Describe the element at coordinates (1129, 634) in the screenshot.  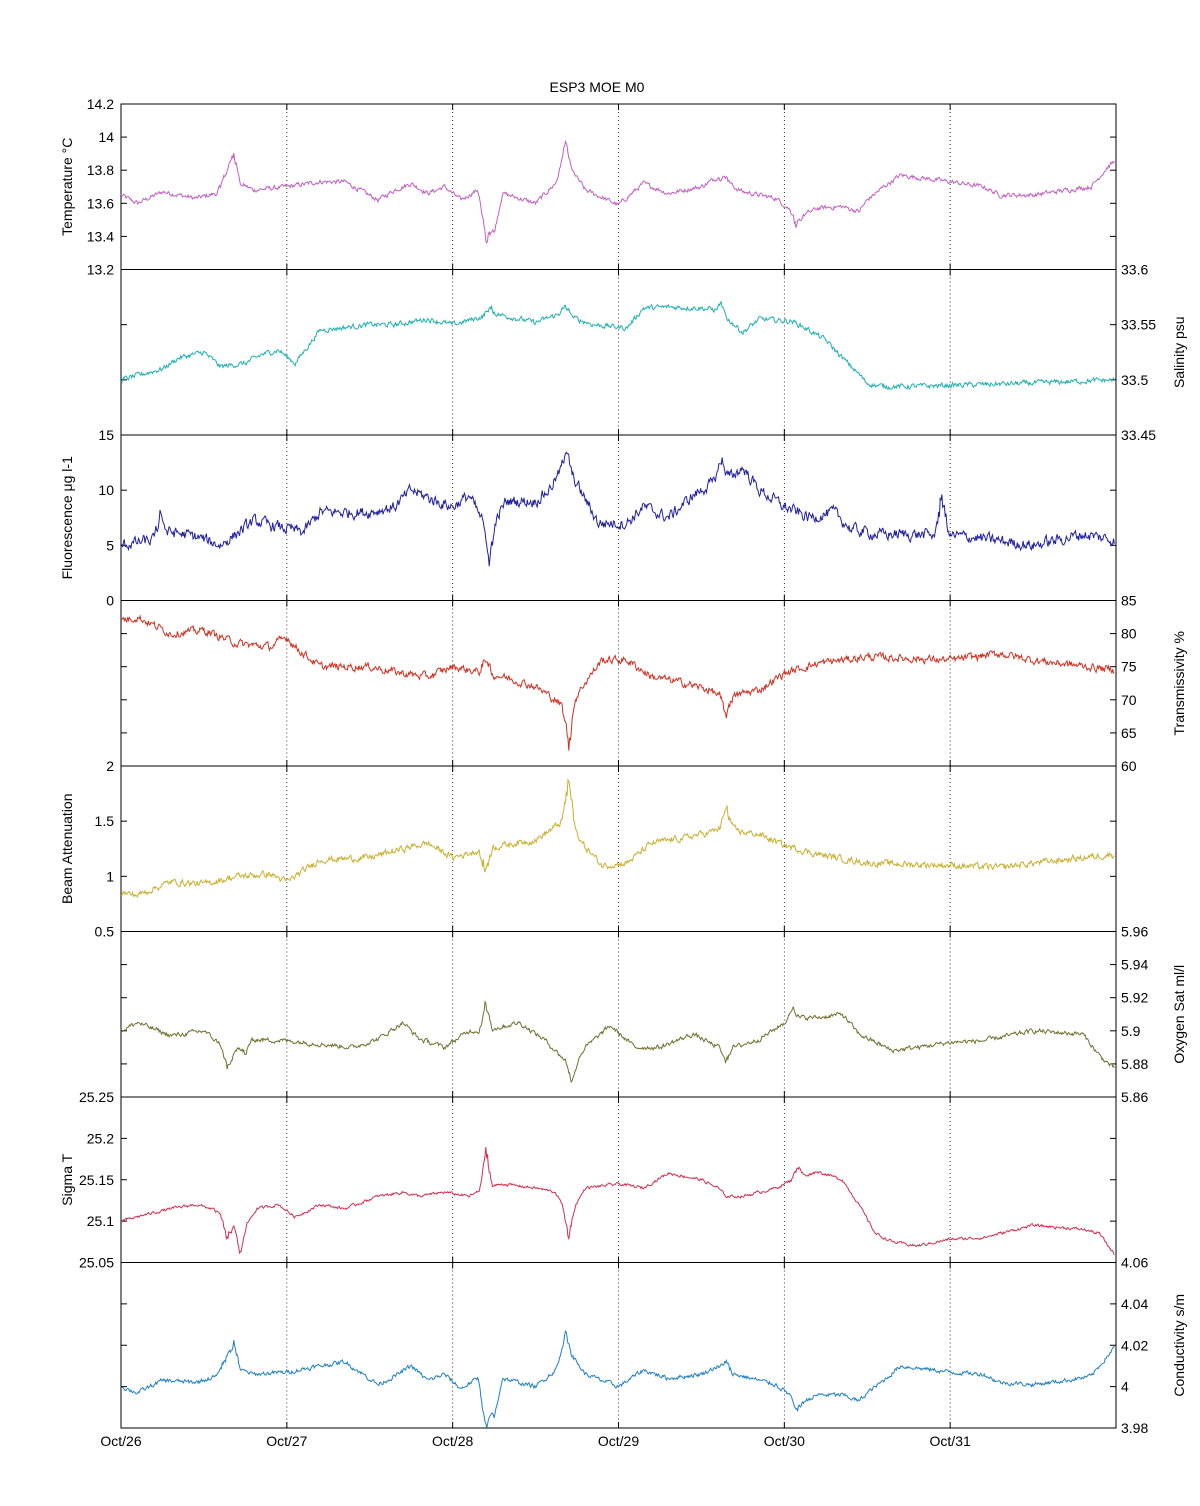
I see `y-tick-label: 80` at that location.